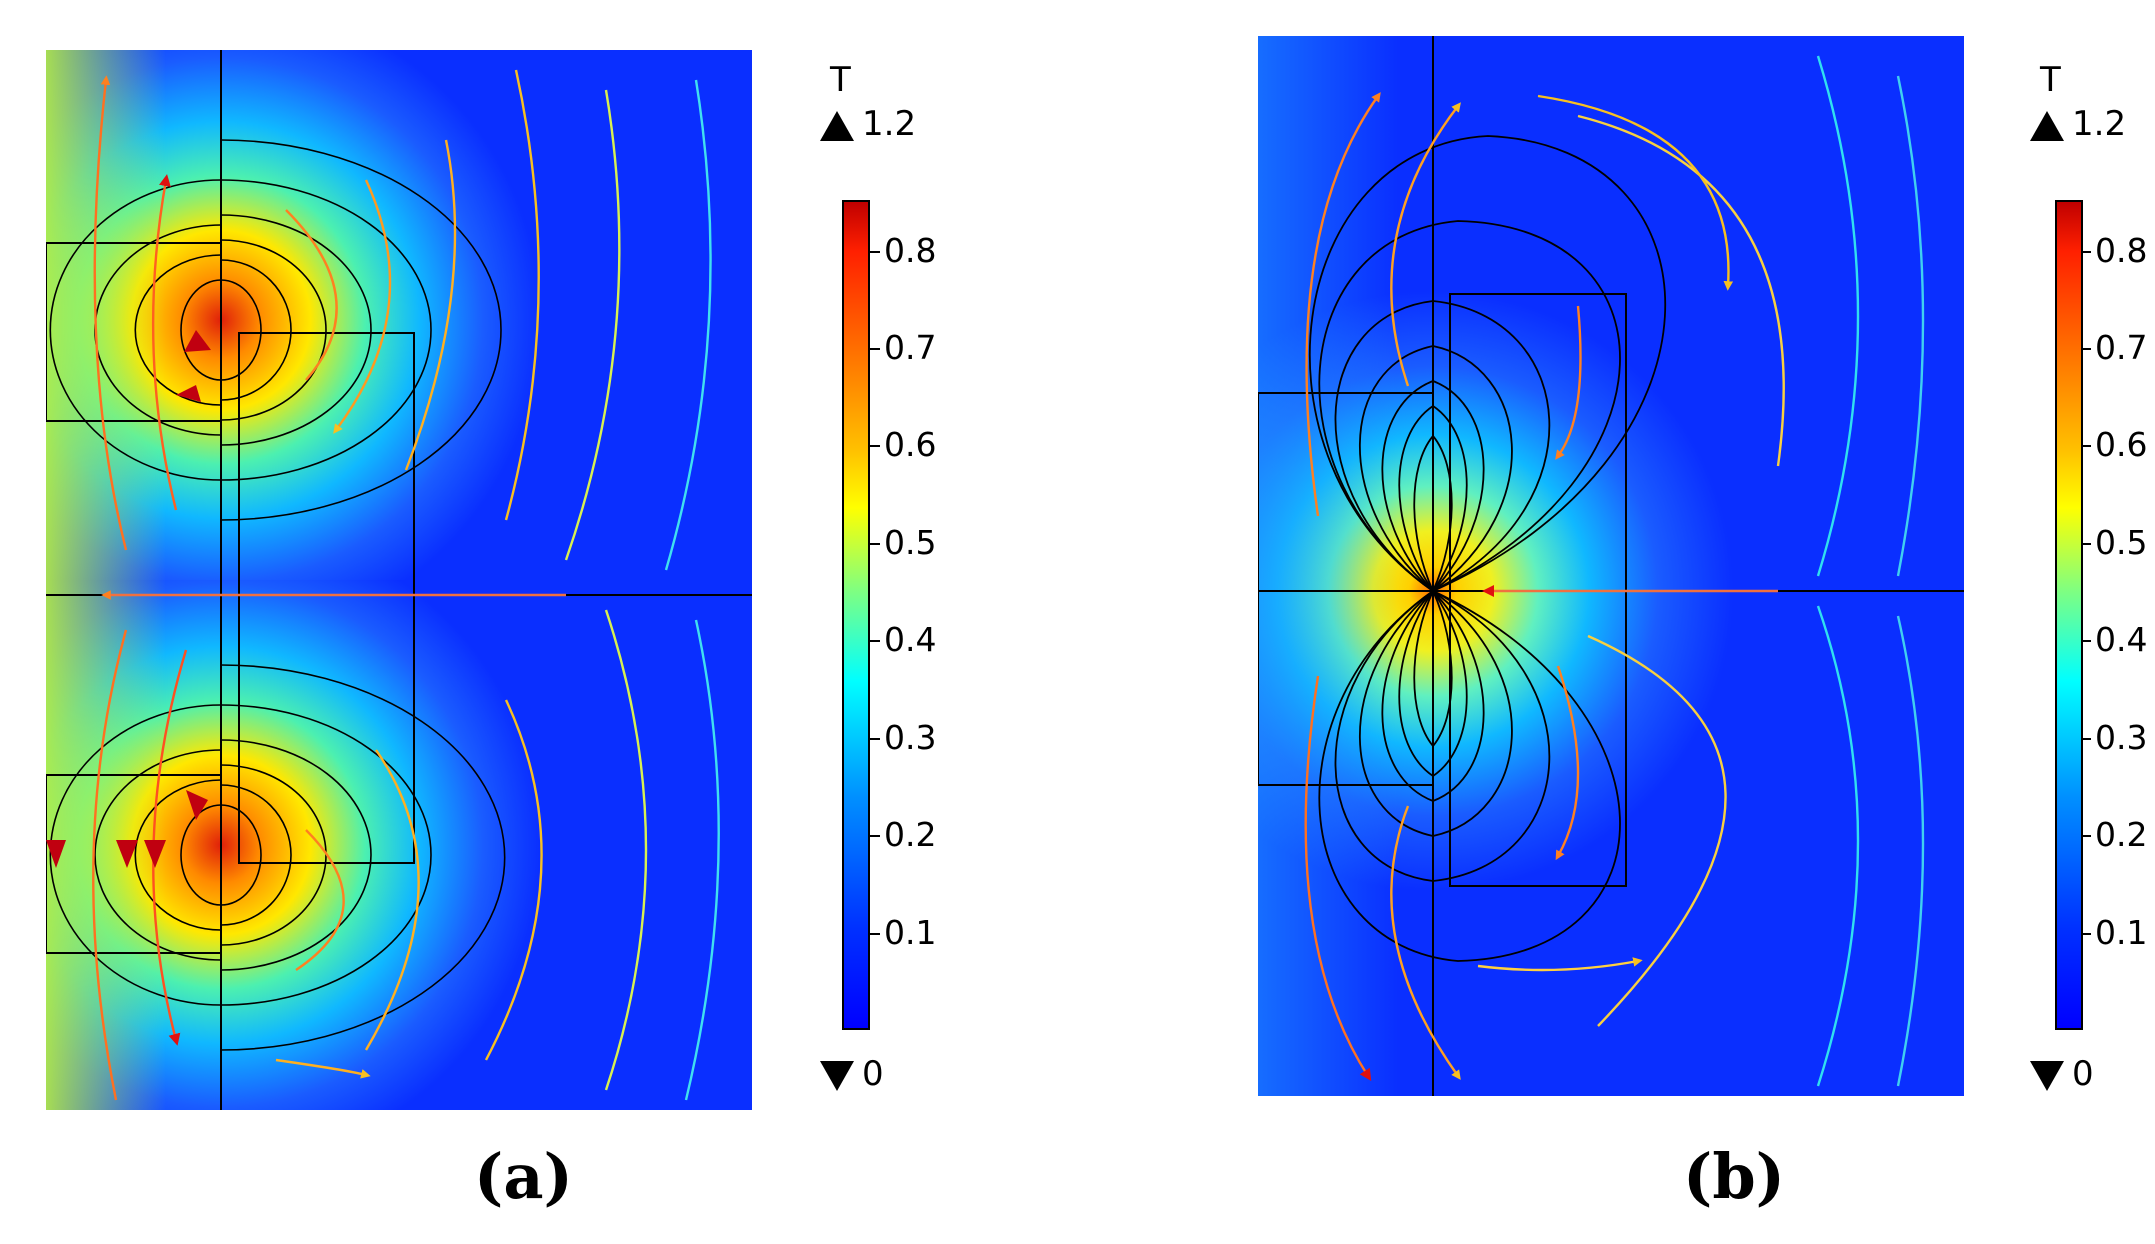  Describe the element at coordinates (2099, 124) in the screenshot. I see `colorbar-max-value-b: 1.2` at that location.